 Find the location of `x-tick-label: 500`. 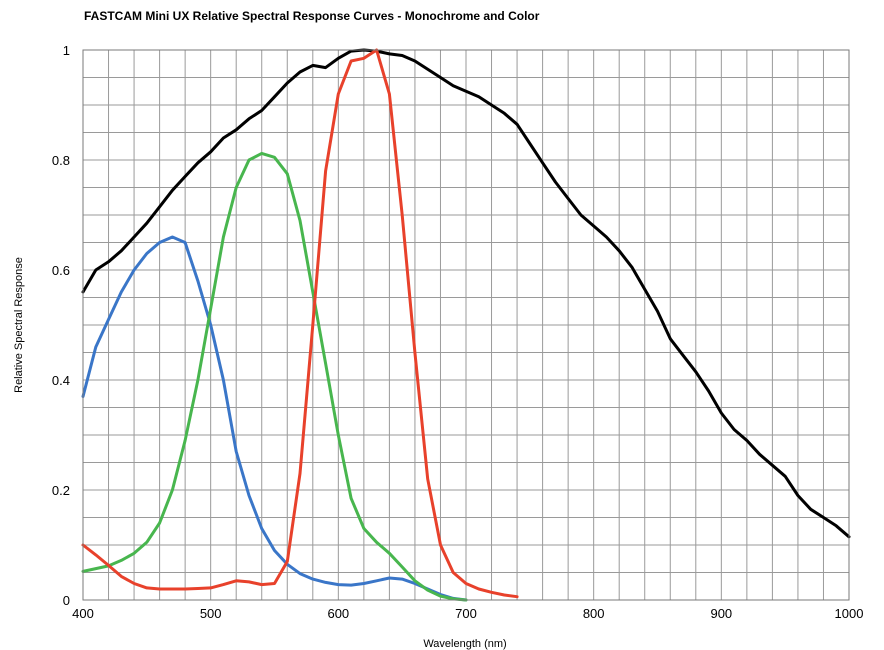

x-tick-label: 500 is located at coordinates (211, 613).